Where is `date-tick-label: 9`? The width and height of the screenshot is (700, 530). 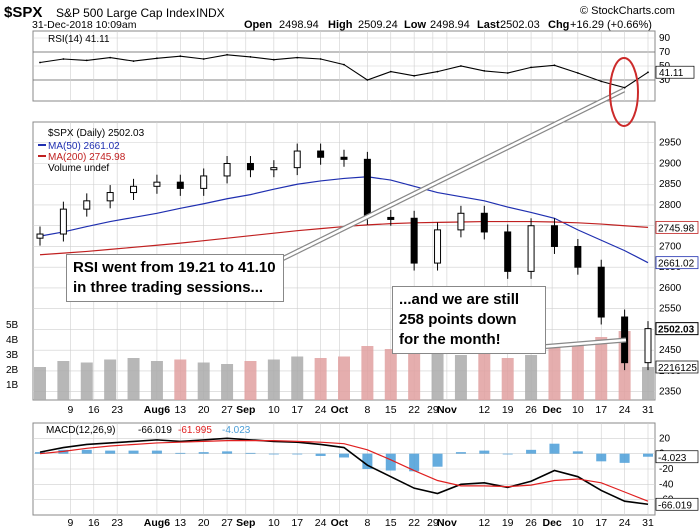 date-tick-label: 9 is located at coordinates (70, 410).